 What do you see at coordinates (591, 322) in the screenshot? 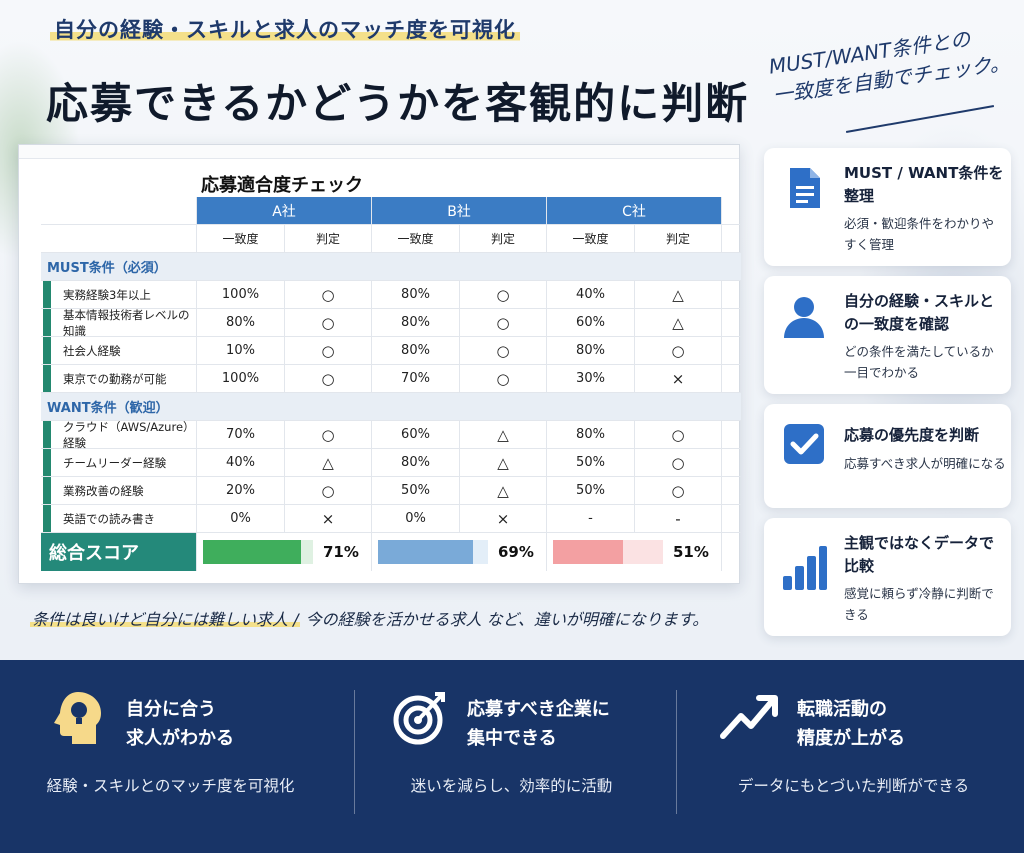
I see `match-value-cell: 60%` at bounding box center [591, 322].